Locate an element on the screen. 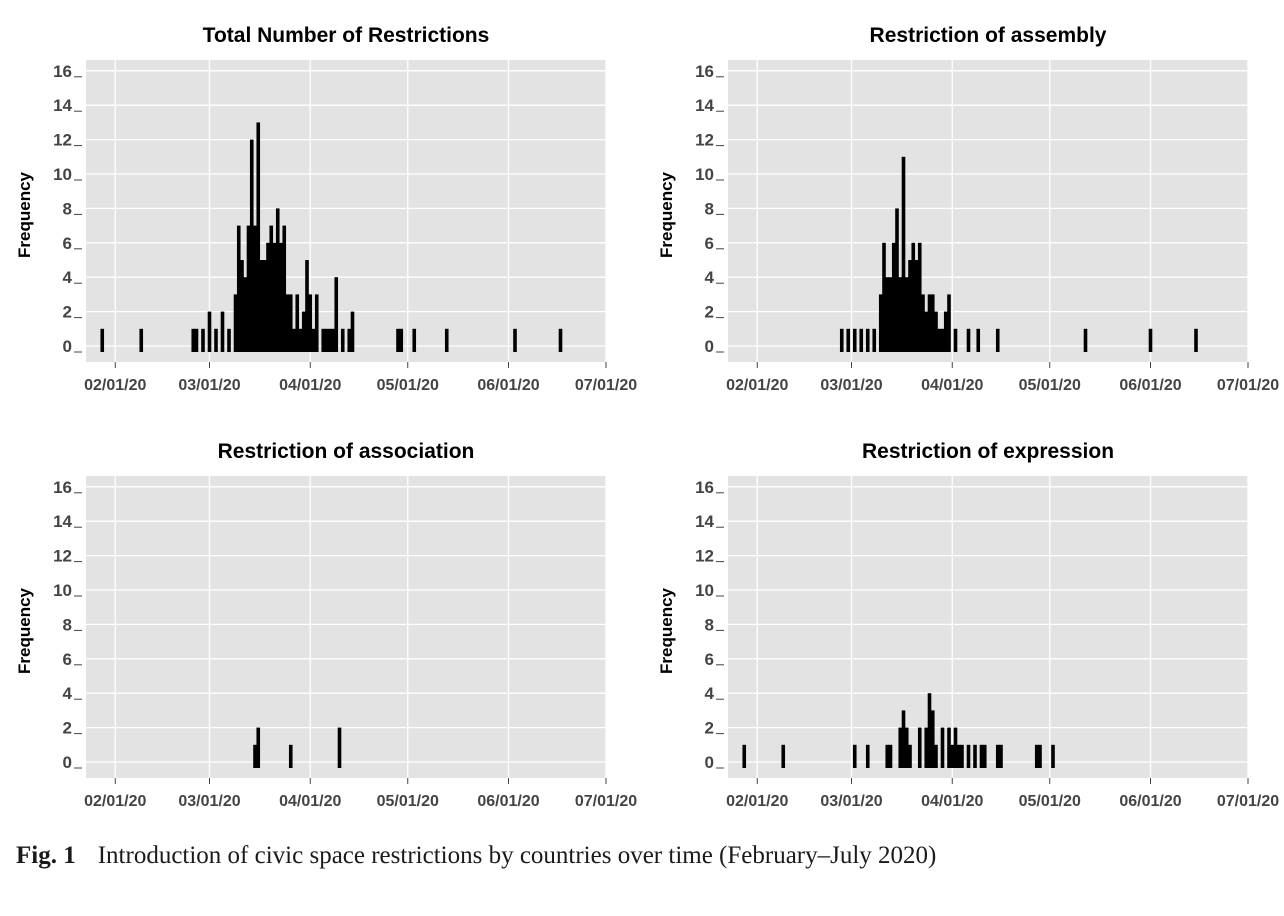 This screenshot has width=1284, height=916. x-tick-label: 03/01/20 is located at coordinates (851, 385).